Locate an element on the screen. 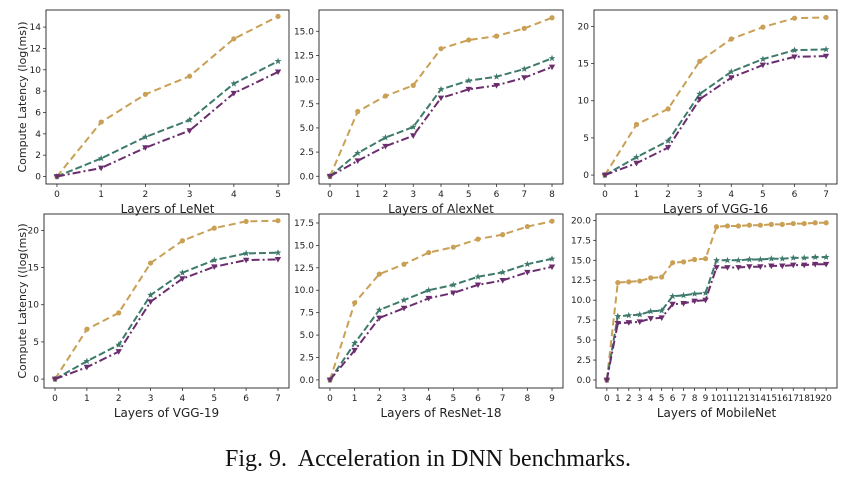  x-tick-label: 1 is located at coordinates (358, 195).